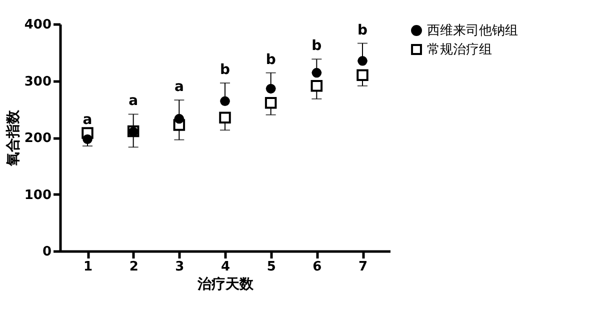 The height and width of the screenshot is (316, 615). I want to click on y-axis-title: 氧合指数, so click(13, 138).